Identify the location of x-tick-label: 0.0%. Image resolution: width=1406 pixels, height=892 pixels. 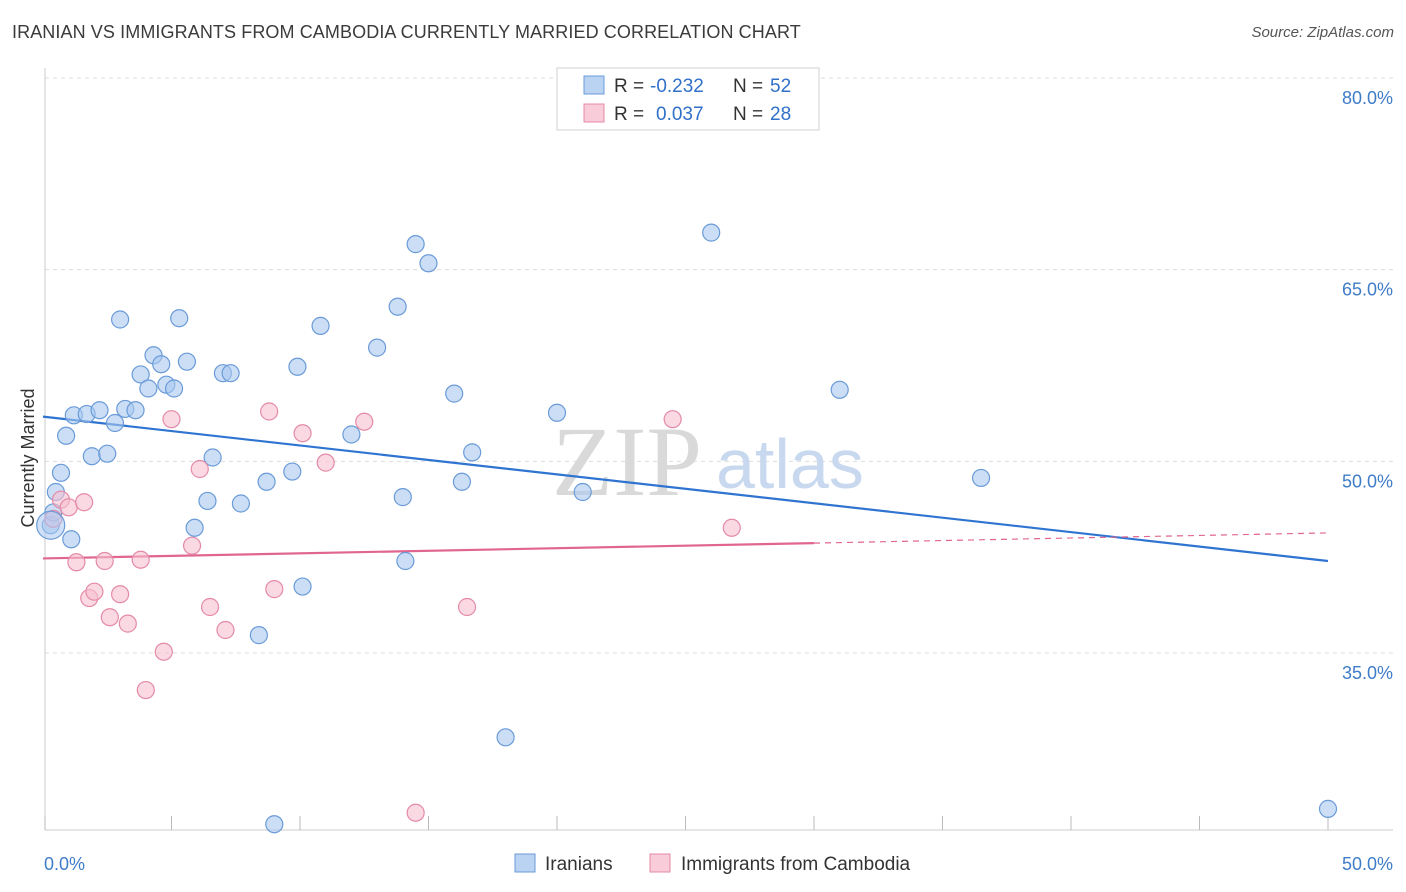
(64, 864).